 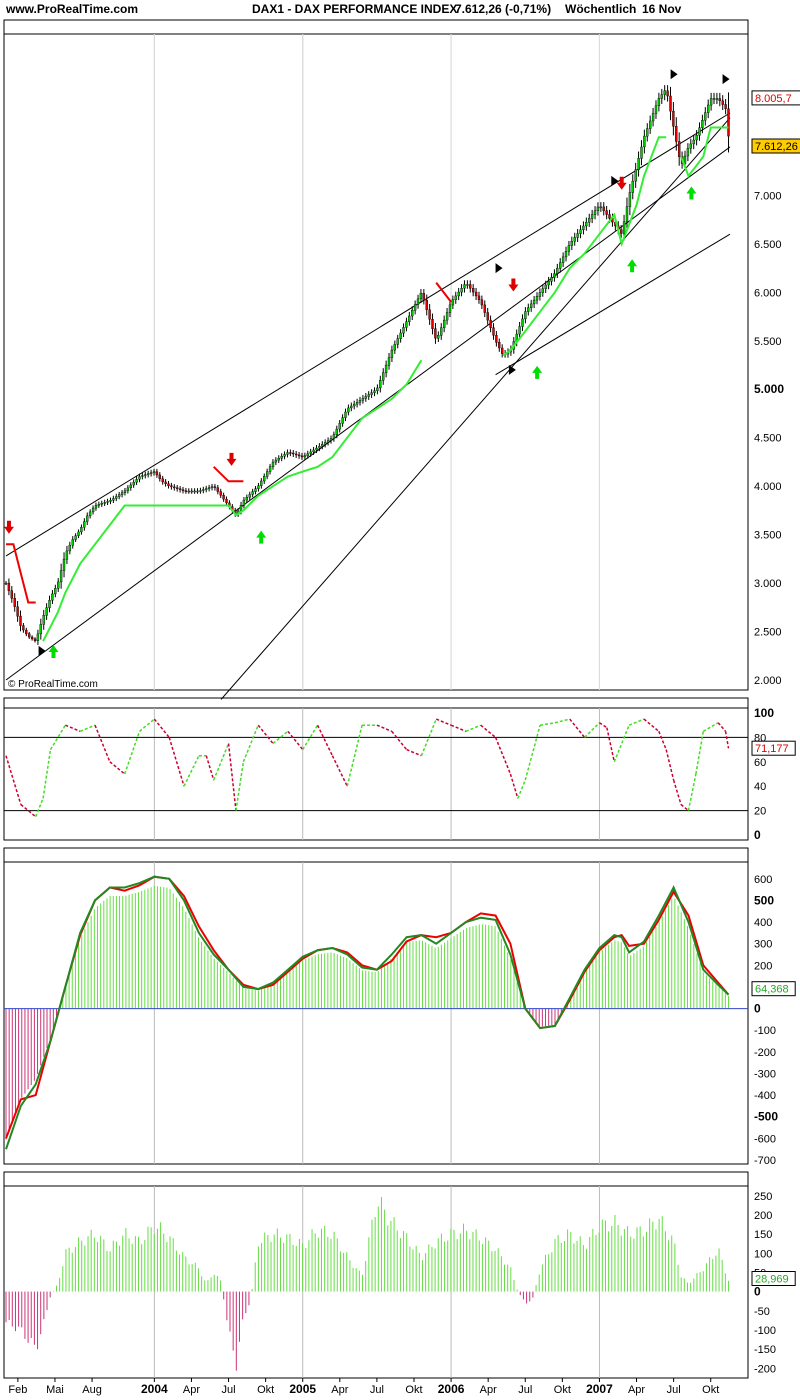 I want to click on macd-y-tick-10: 300, so click(x=763, y=945).